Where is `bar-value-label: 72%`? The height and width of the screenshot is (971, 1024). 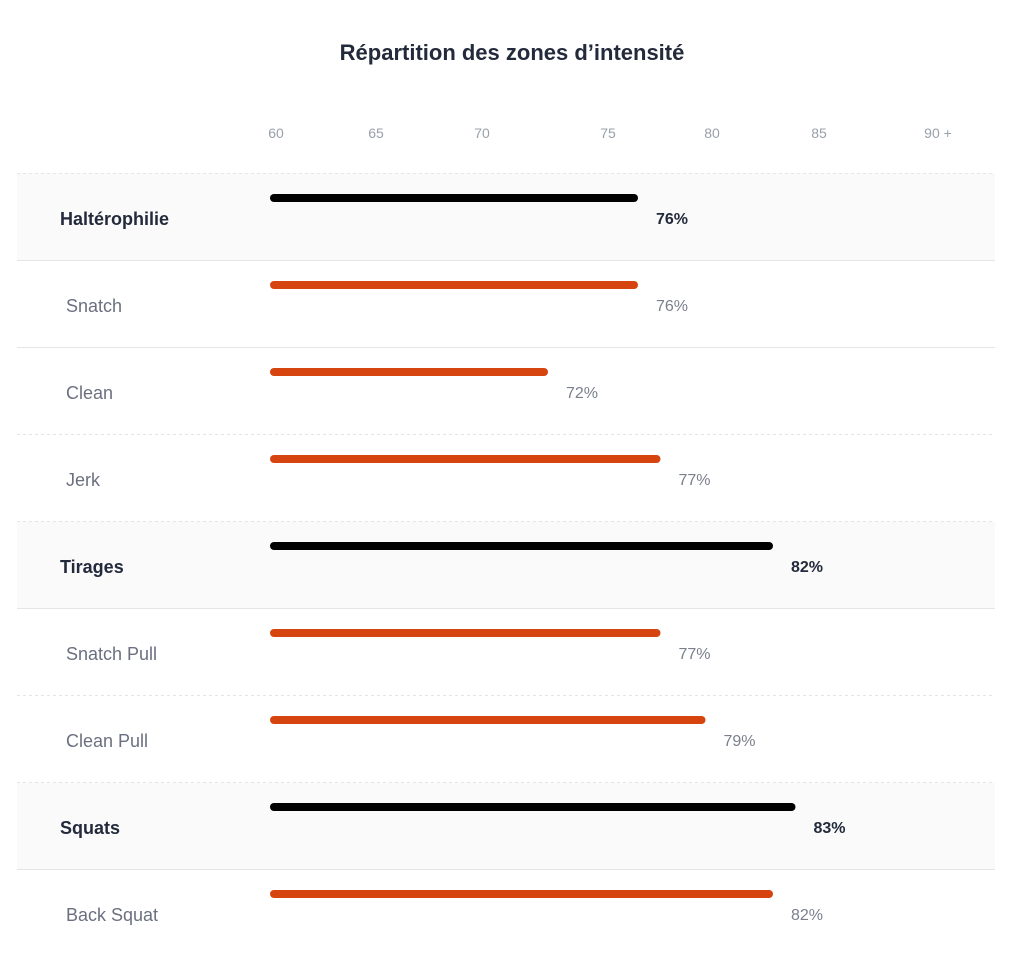 bar-value-label: 72% is located at coordinates (582, 393).